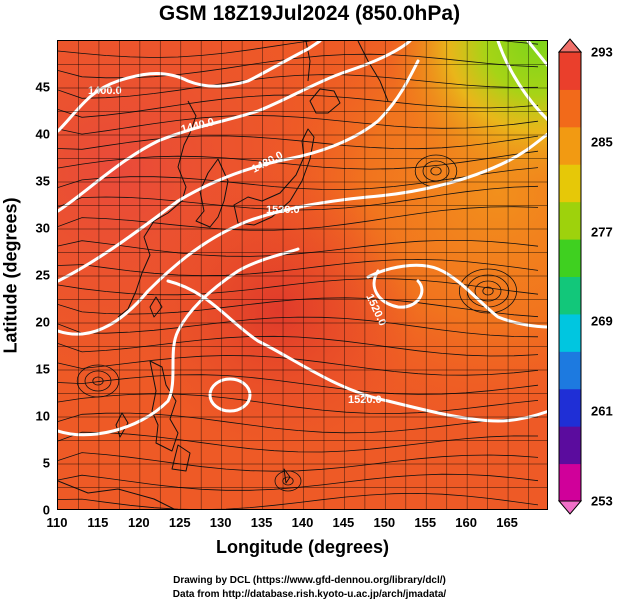 The width and height of the screenshot is (619, 605). Describe the element at coordinates (602, 501) in the screenshot. I see `colorbar-tick-label: 253` at that location.